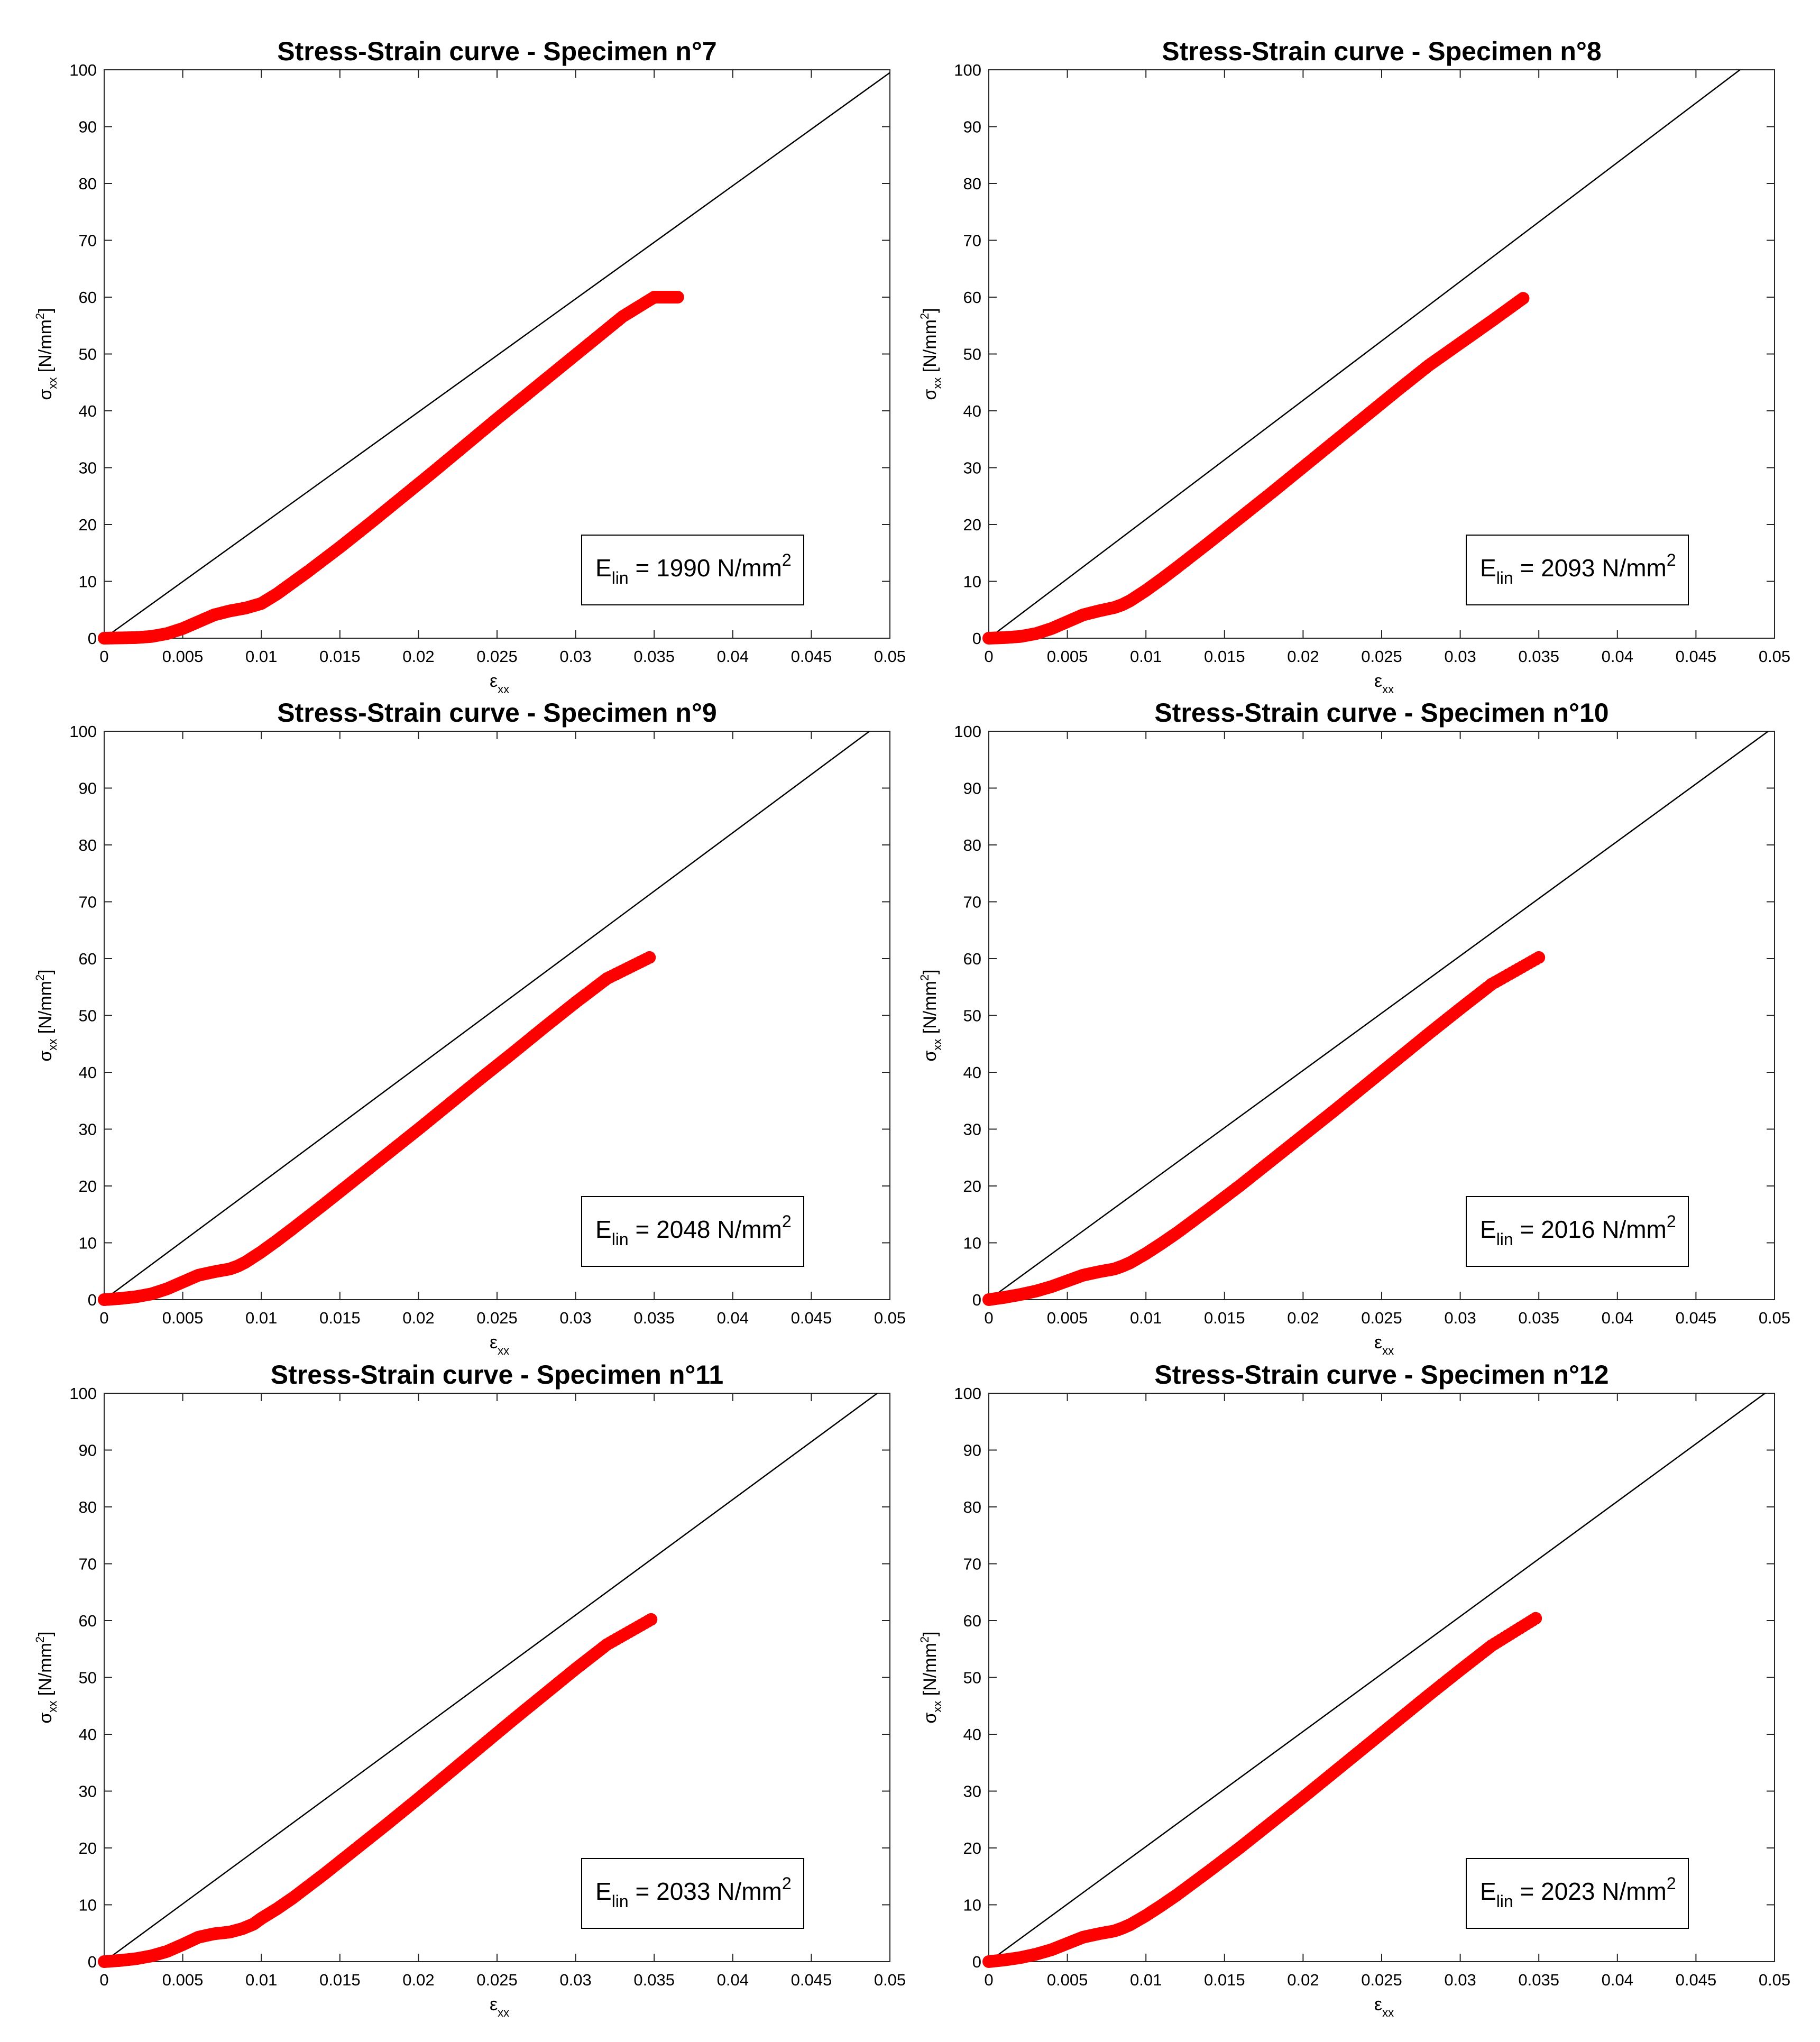 This screenshot has width=1820, height=2042. I want to click on modulus-value: = 2093 N/mm, so click(1590, 568).